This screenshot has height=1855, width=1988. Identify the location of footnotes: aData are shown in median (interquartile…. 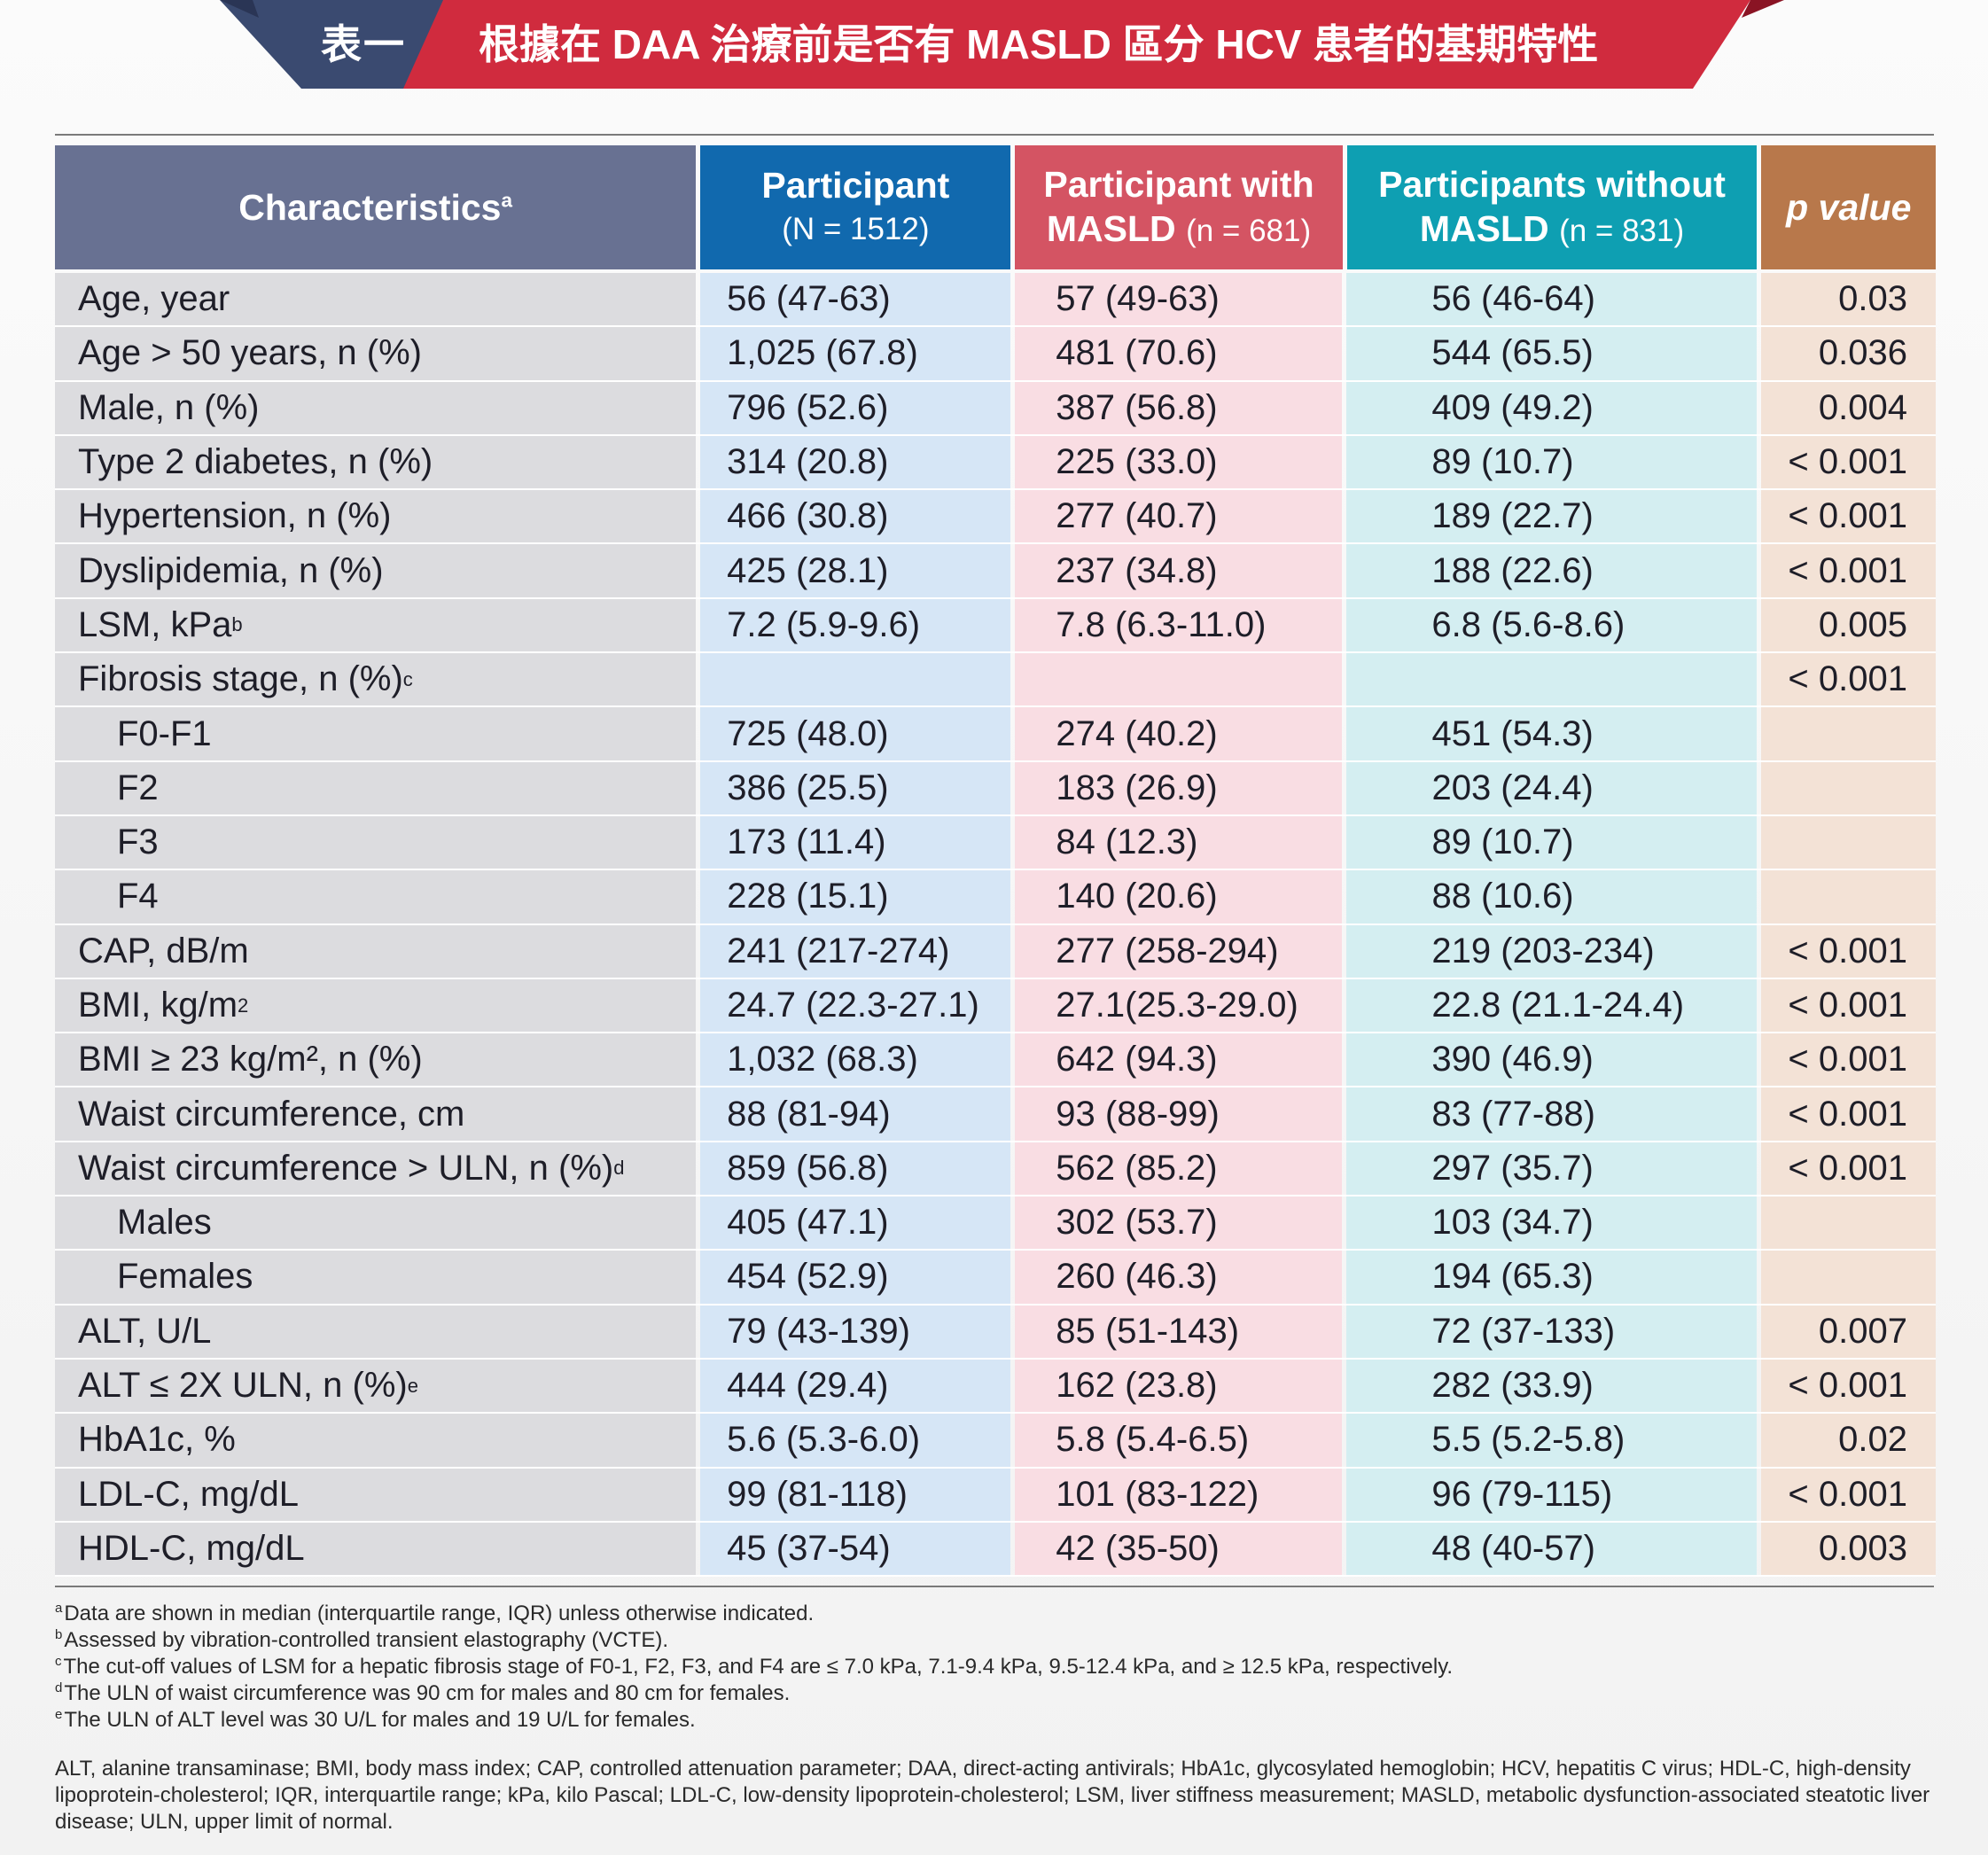
(995, 1667).